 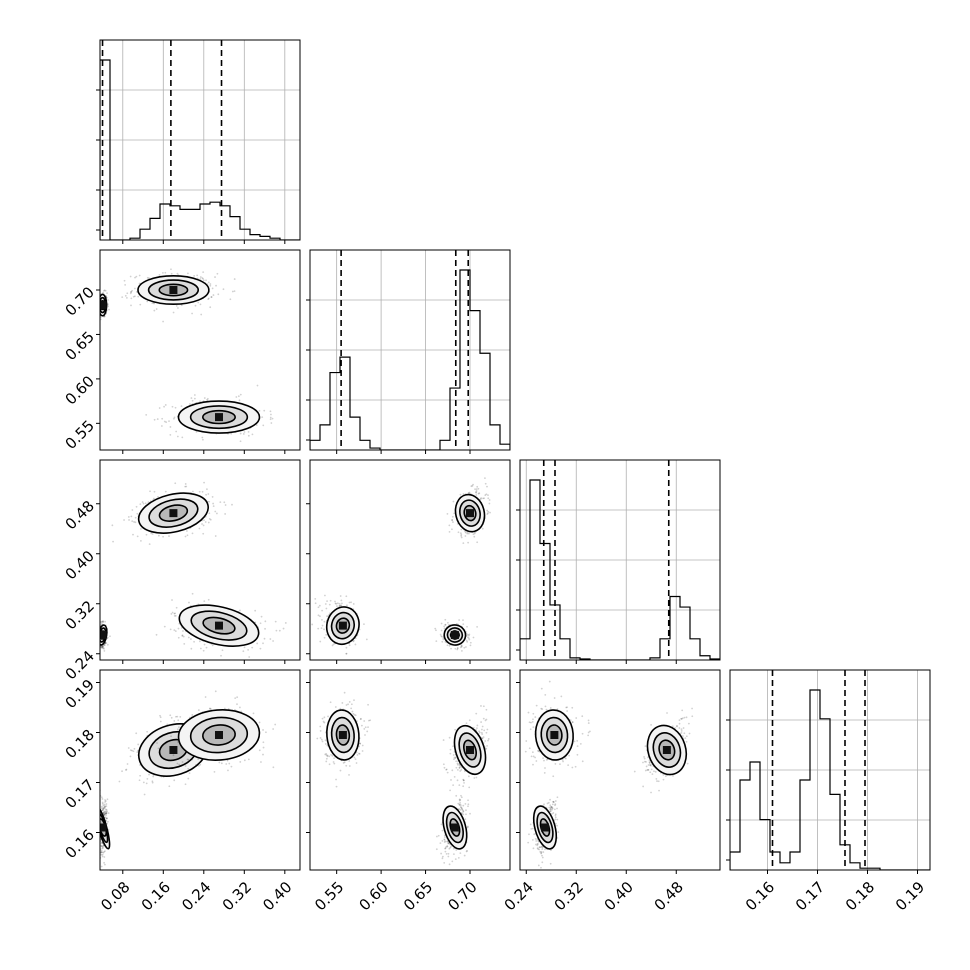 What do you see at coordinates (200, 350) in the screenshot?
I see `panel-frame` at bounding box center [200, 350].